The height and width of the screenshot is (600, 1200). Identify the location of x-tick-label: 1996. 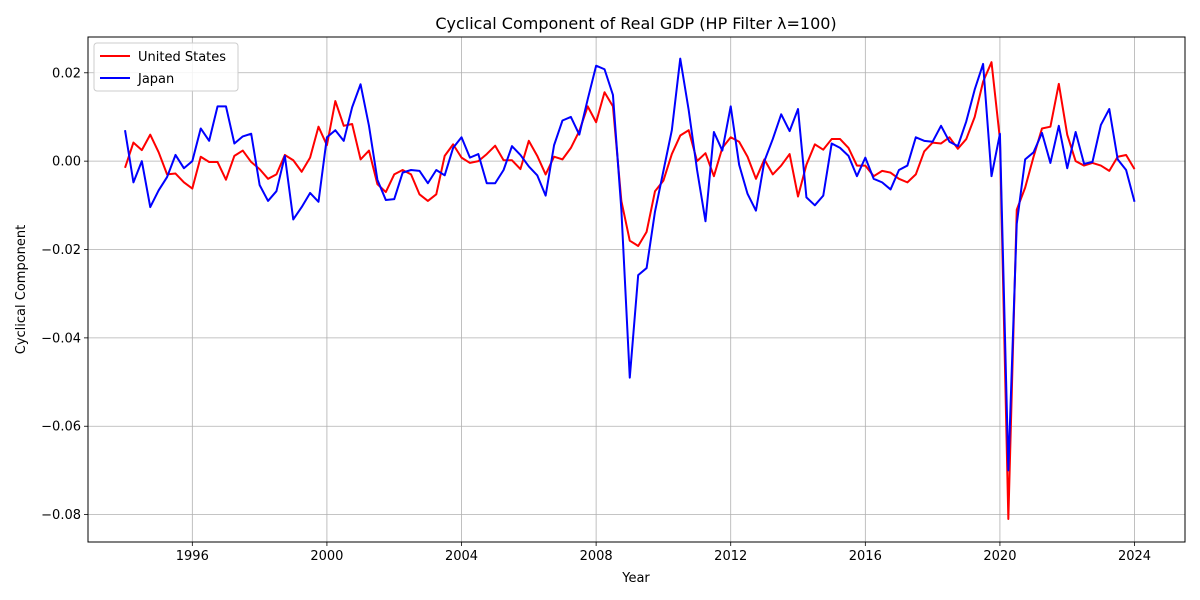
(192, 556).